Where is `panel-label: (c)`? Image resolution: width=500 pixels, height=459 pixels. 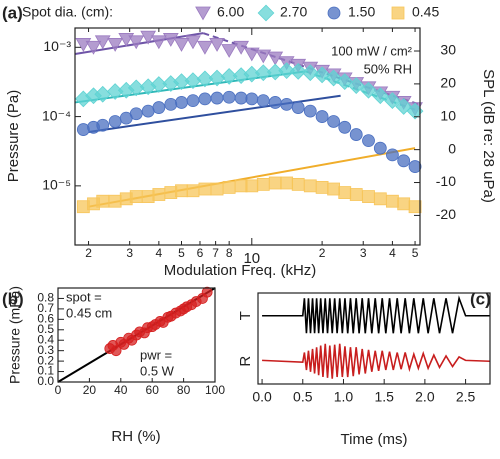
panel-label: (c) is located at coordinates (480, 298).